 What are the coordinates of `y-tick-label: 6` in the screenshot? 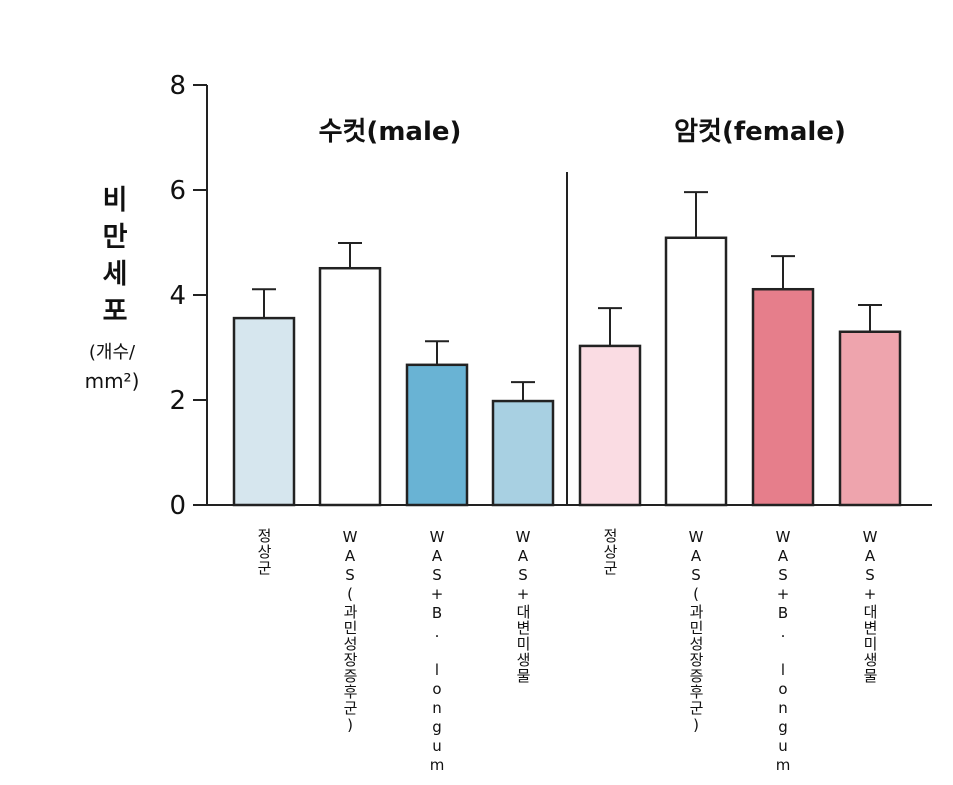 It's located at (177, 191).